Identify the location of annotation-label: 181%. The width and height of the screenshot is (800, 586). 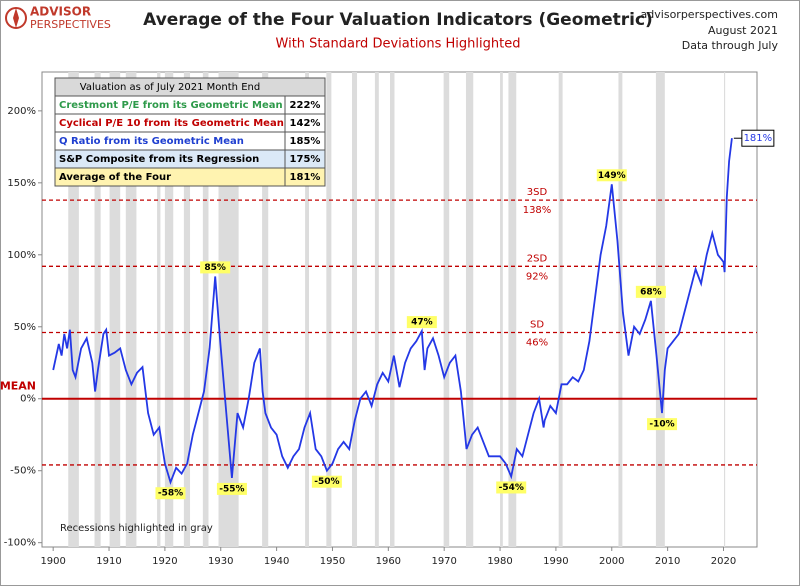
(758, 138).